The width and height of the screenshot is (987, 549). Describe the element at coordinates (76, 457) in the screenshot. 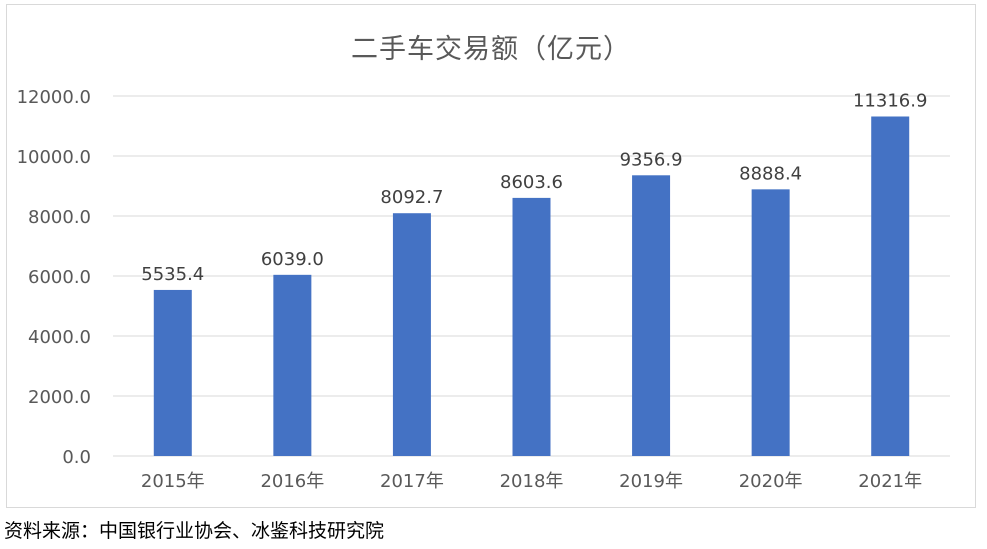

I see `y-tick-label: 0.0` at that location.